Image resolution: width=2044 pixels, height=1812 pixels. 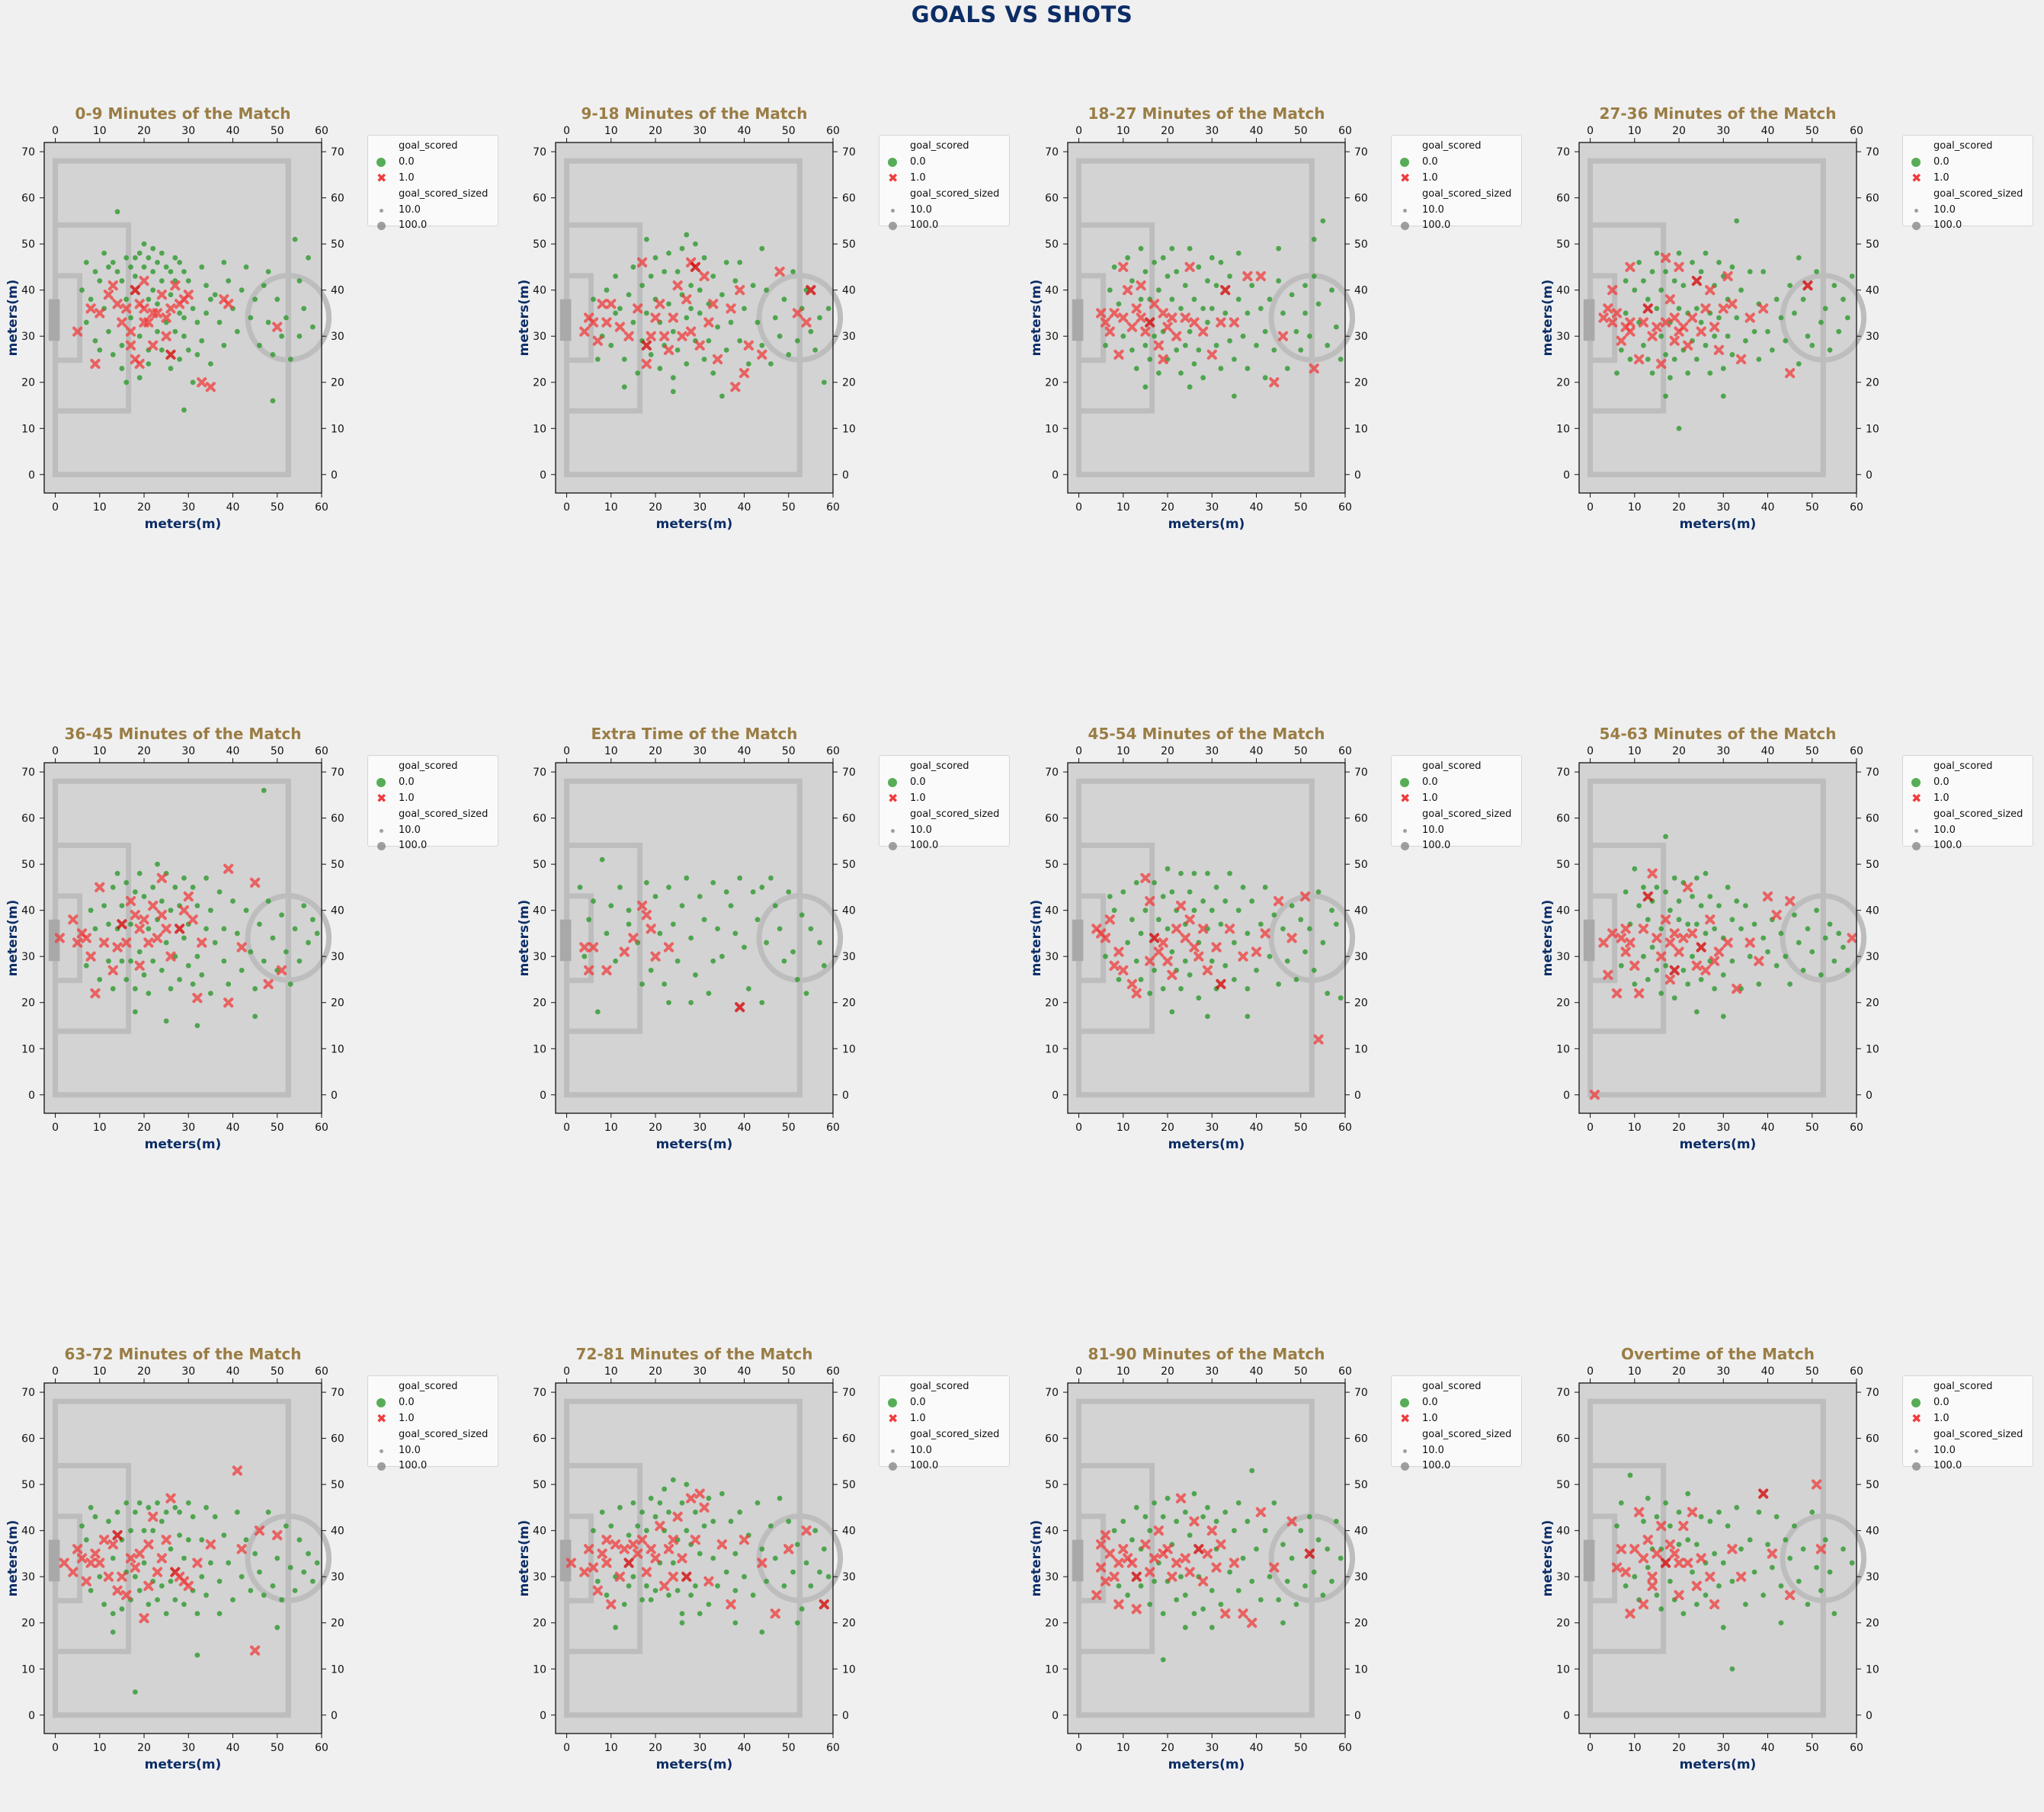 I want to click on y-tick-label: 70, so click(x=539, y=152).